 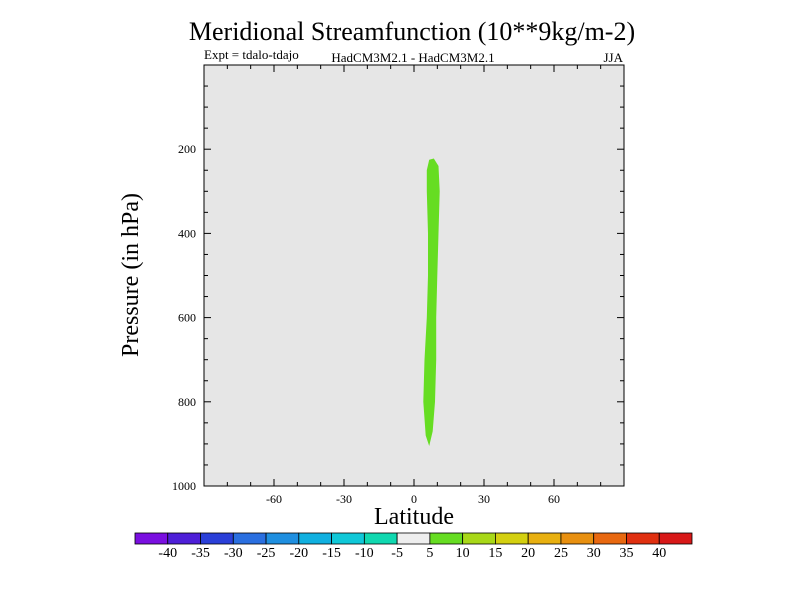 I want to click on y-tick-label: 1000, so click(x=184, y=486).